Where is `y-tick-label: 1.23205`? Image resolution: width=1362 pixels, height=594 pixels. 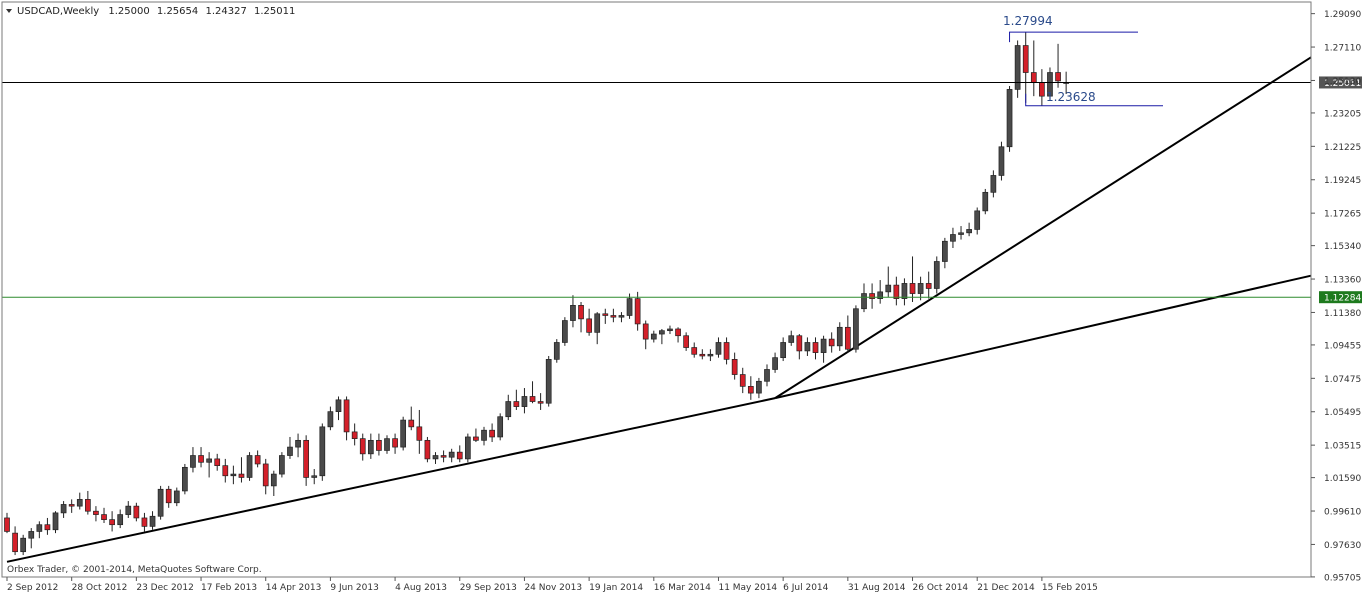
y-tick-label: 1.23205 is located at coordinates (1342, 114).